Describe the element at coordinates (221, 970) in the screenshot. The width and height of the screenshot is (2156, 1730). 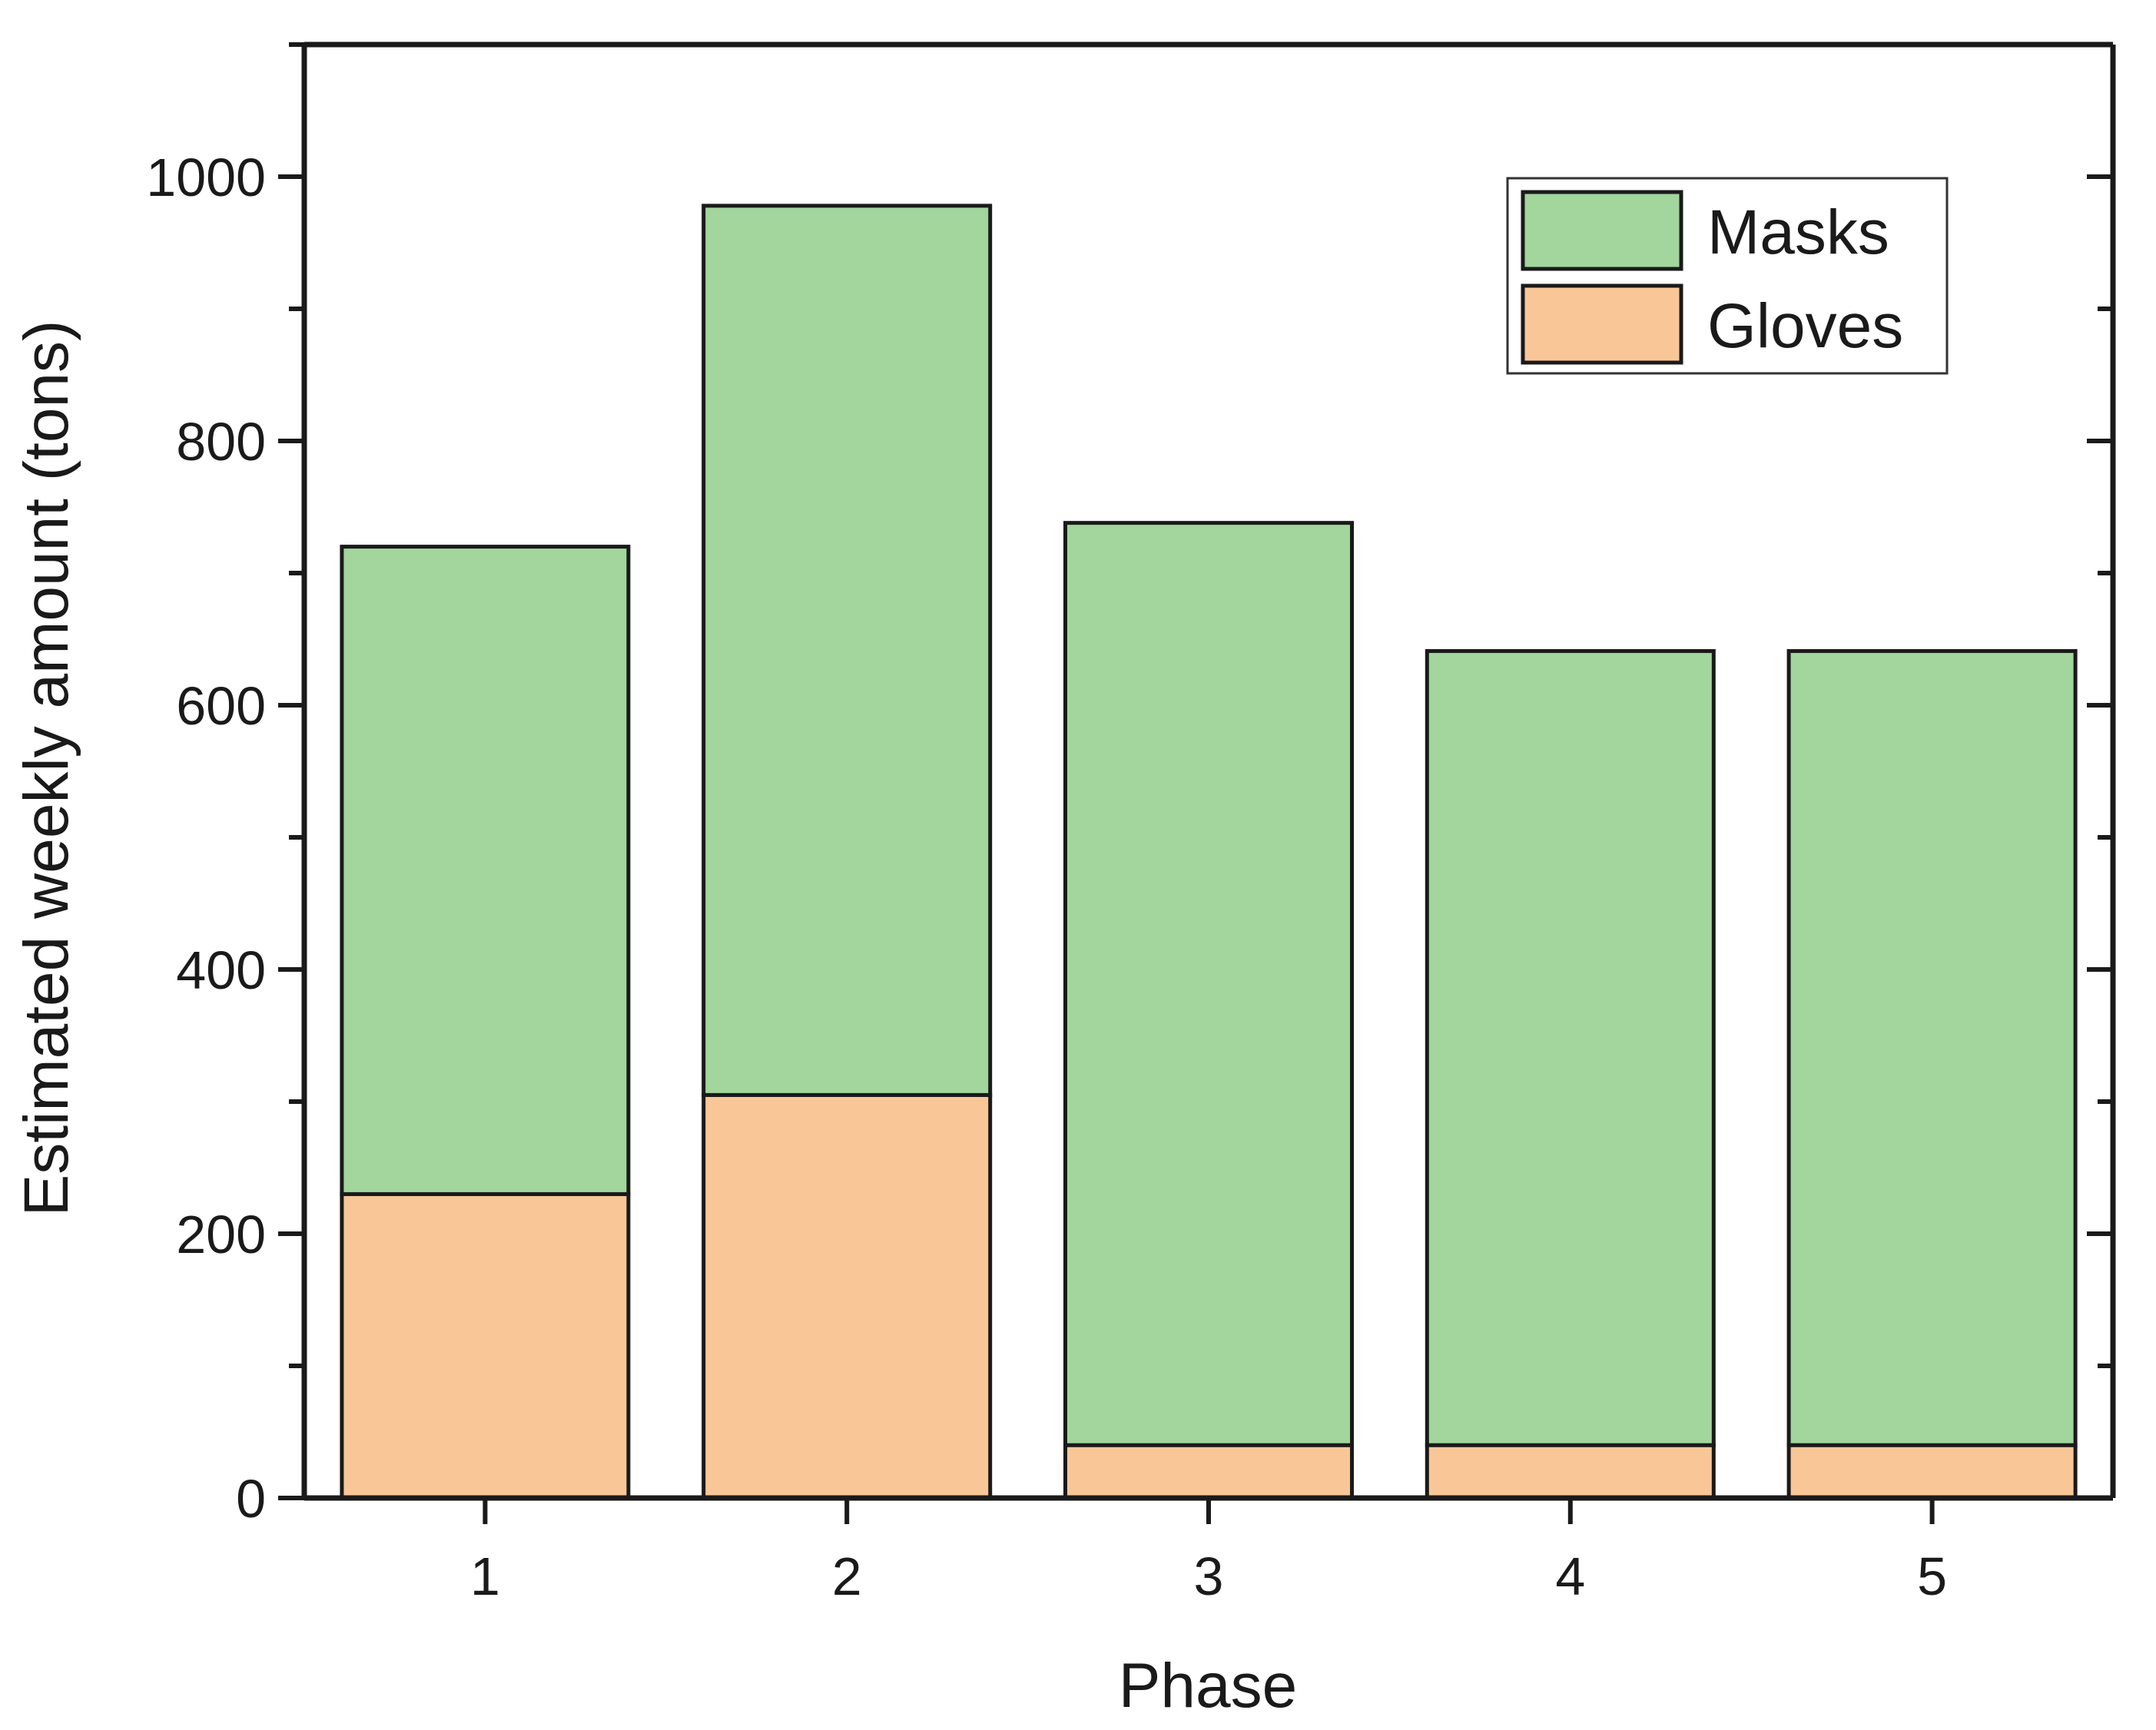
I see `y-tick-label: 400` at that location.